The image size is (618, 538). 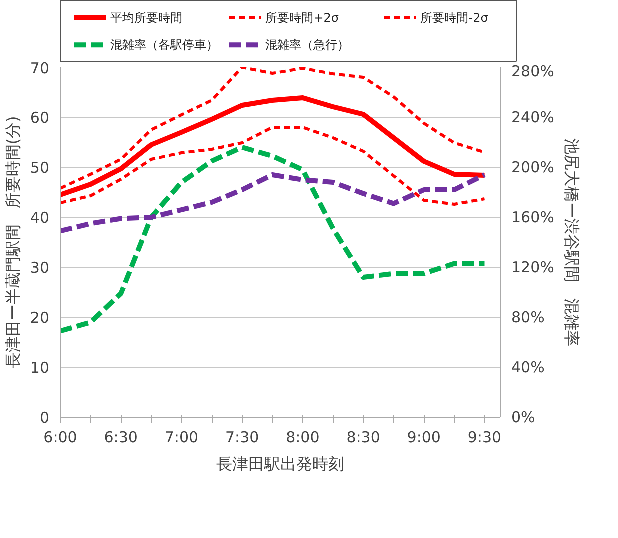 I want to click on y2-axis-title: 池尻大橋ー渋谷駅間 混雑率, so click(x=572, y=242).